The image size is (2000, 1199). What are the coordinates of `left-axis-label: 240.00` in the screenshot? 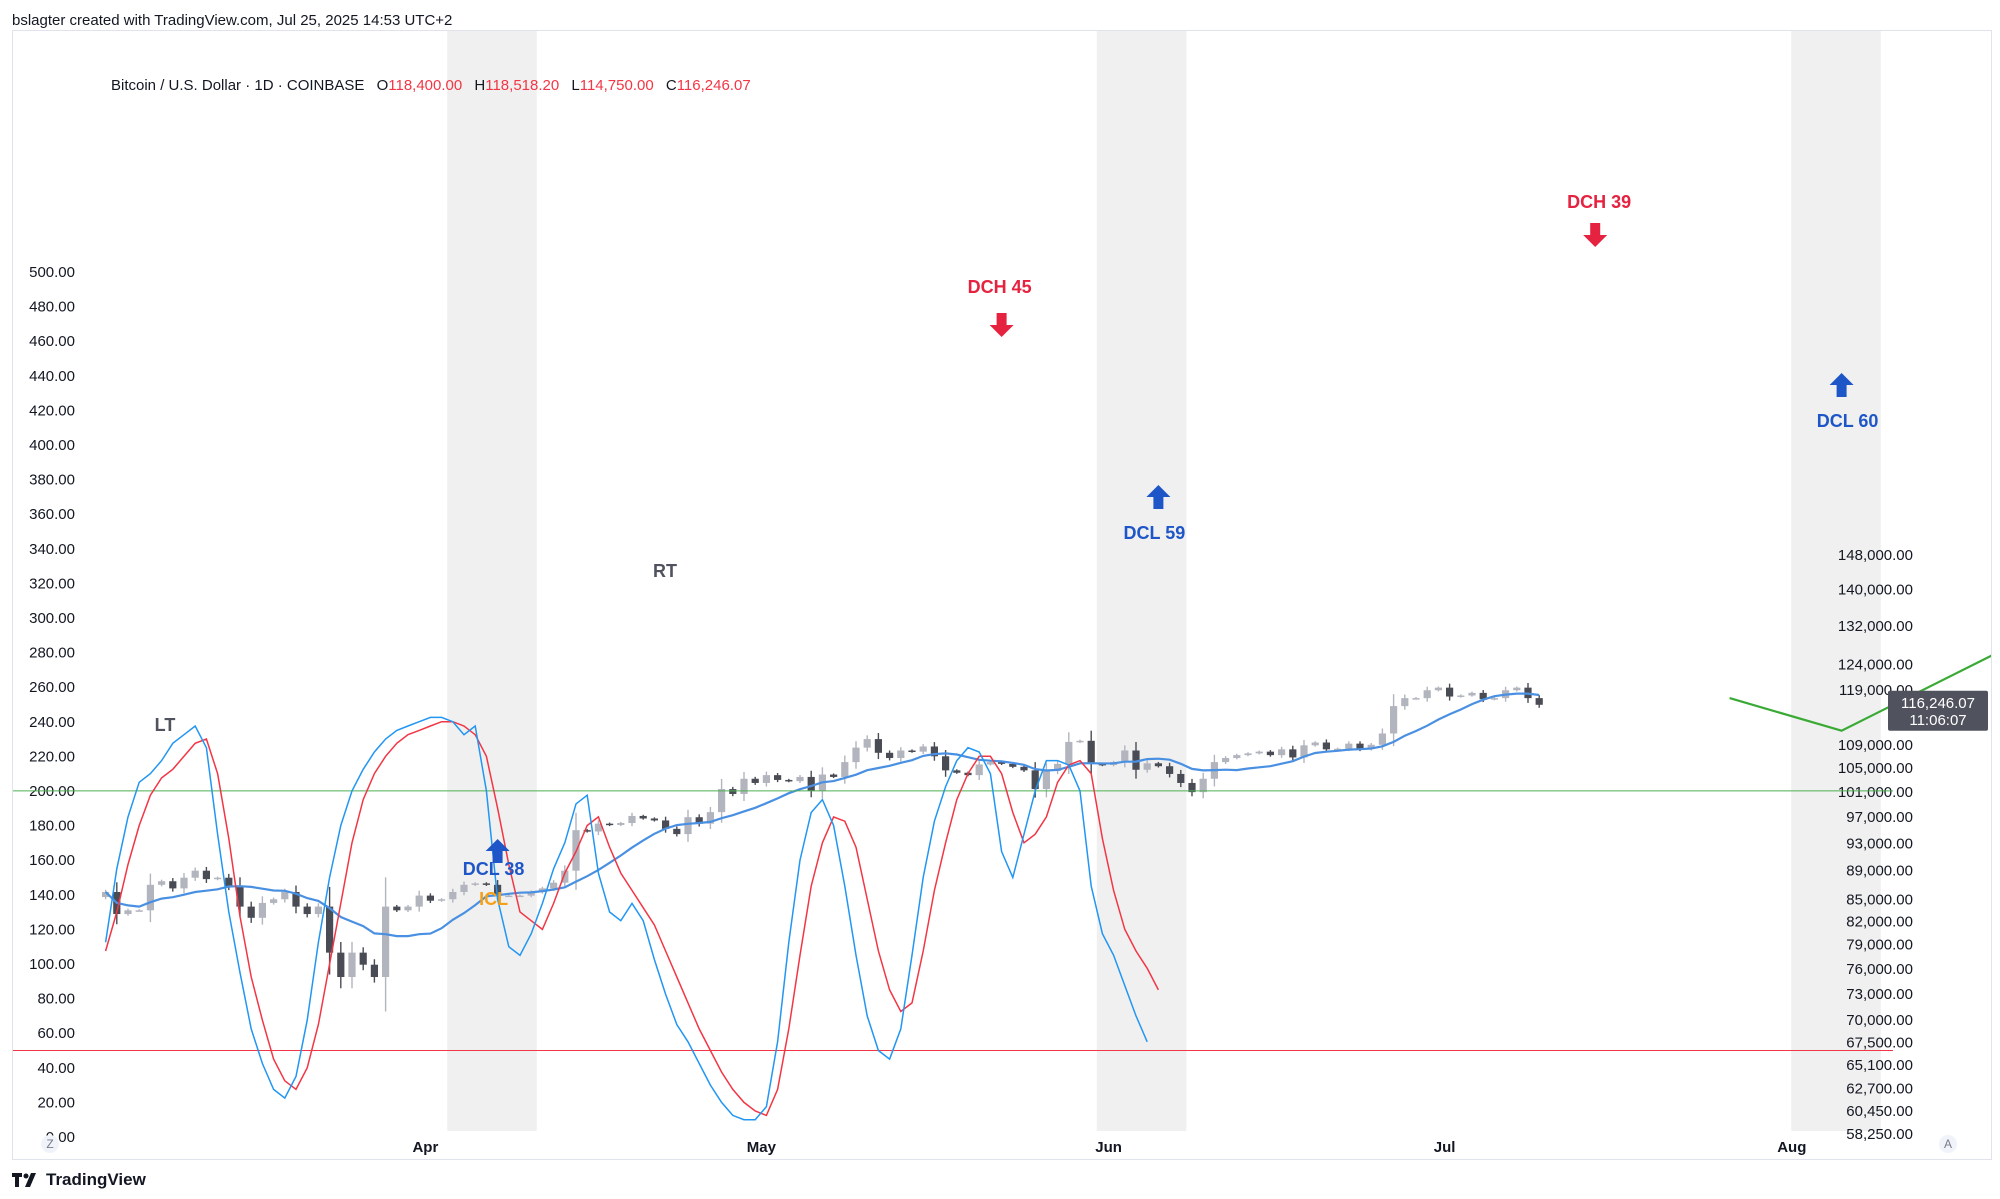 It's located at (52, 722).